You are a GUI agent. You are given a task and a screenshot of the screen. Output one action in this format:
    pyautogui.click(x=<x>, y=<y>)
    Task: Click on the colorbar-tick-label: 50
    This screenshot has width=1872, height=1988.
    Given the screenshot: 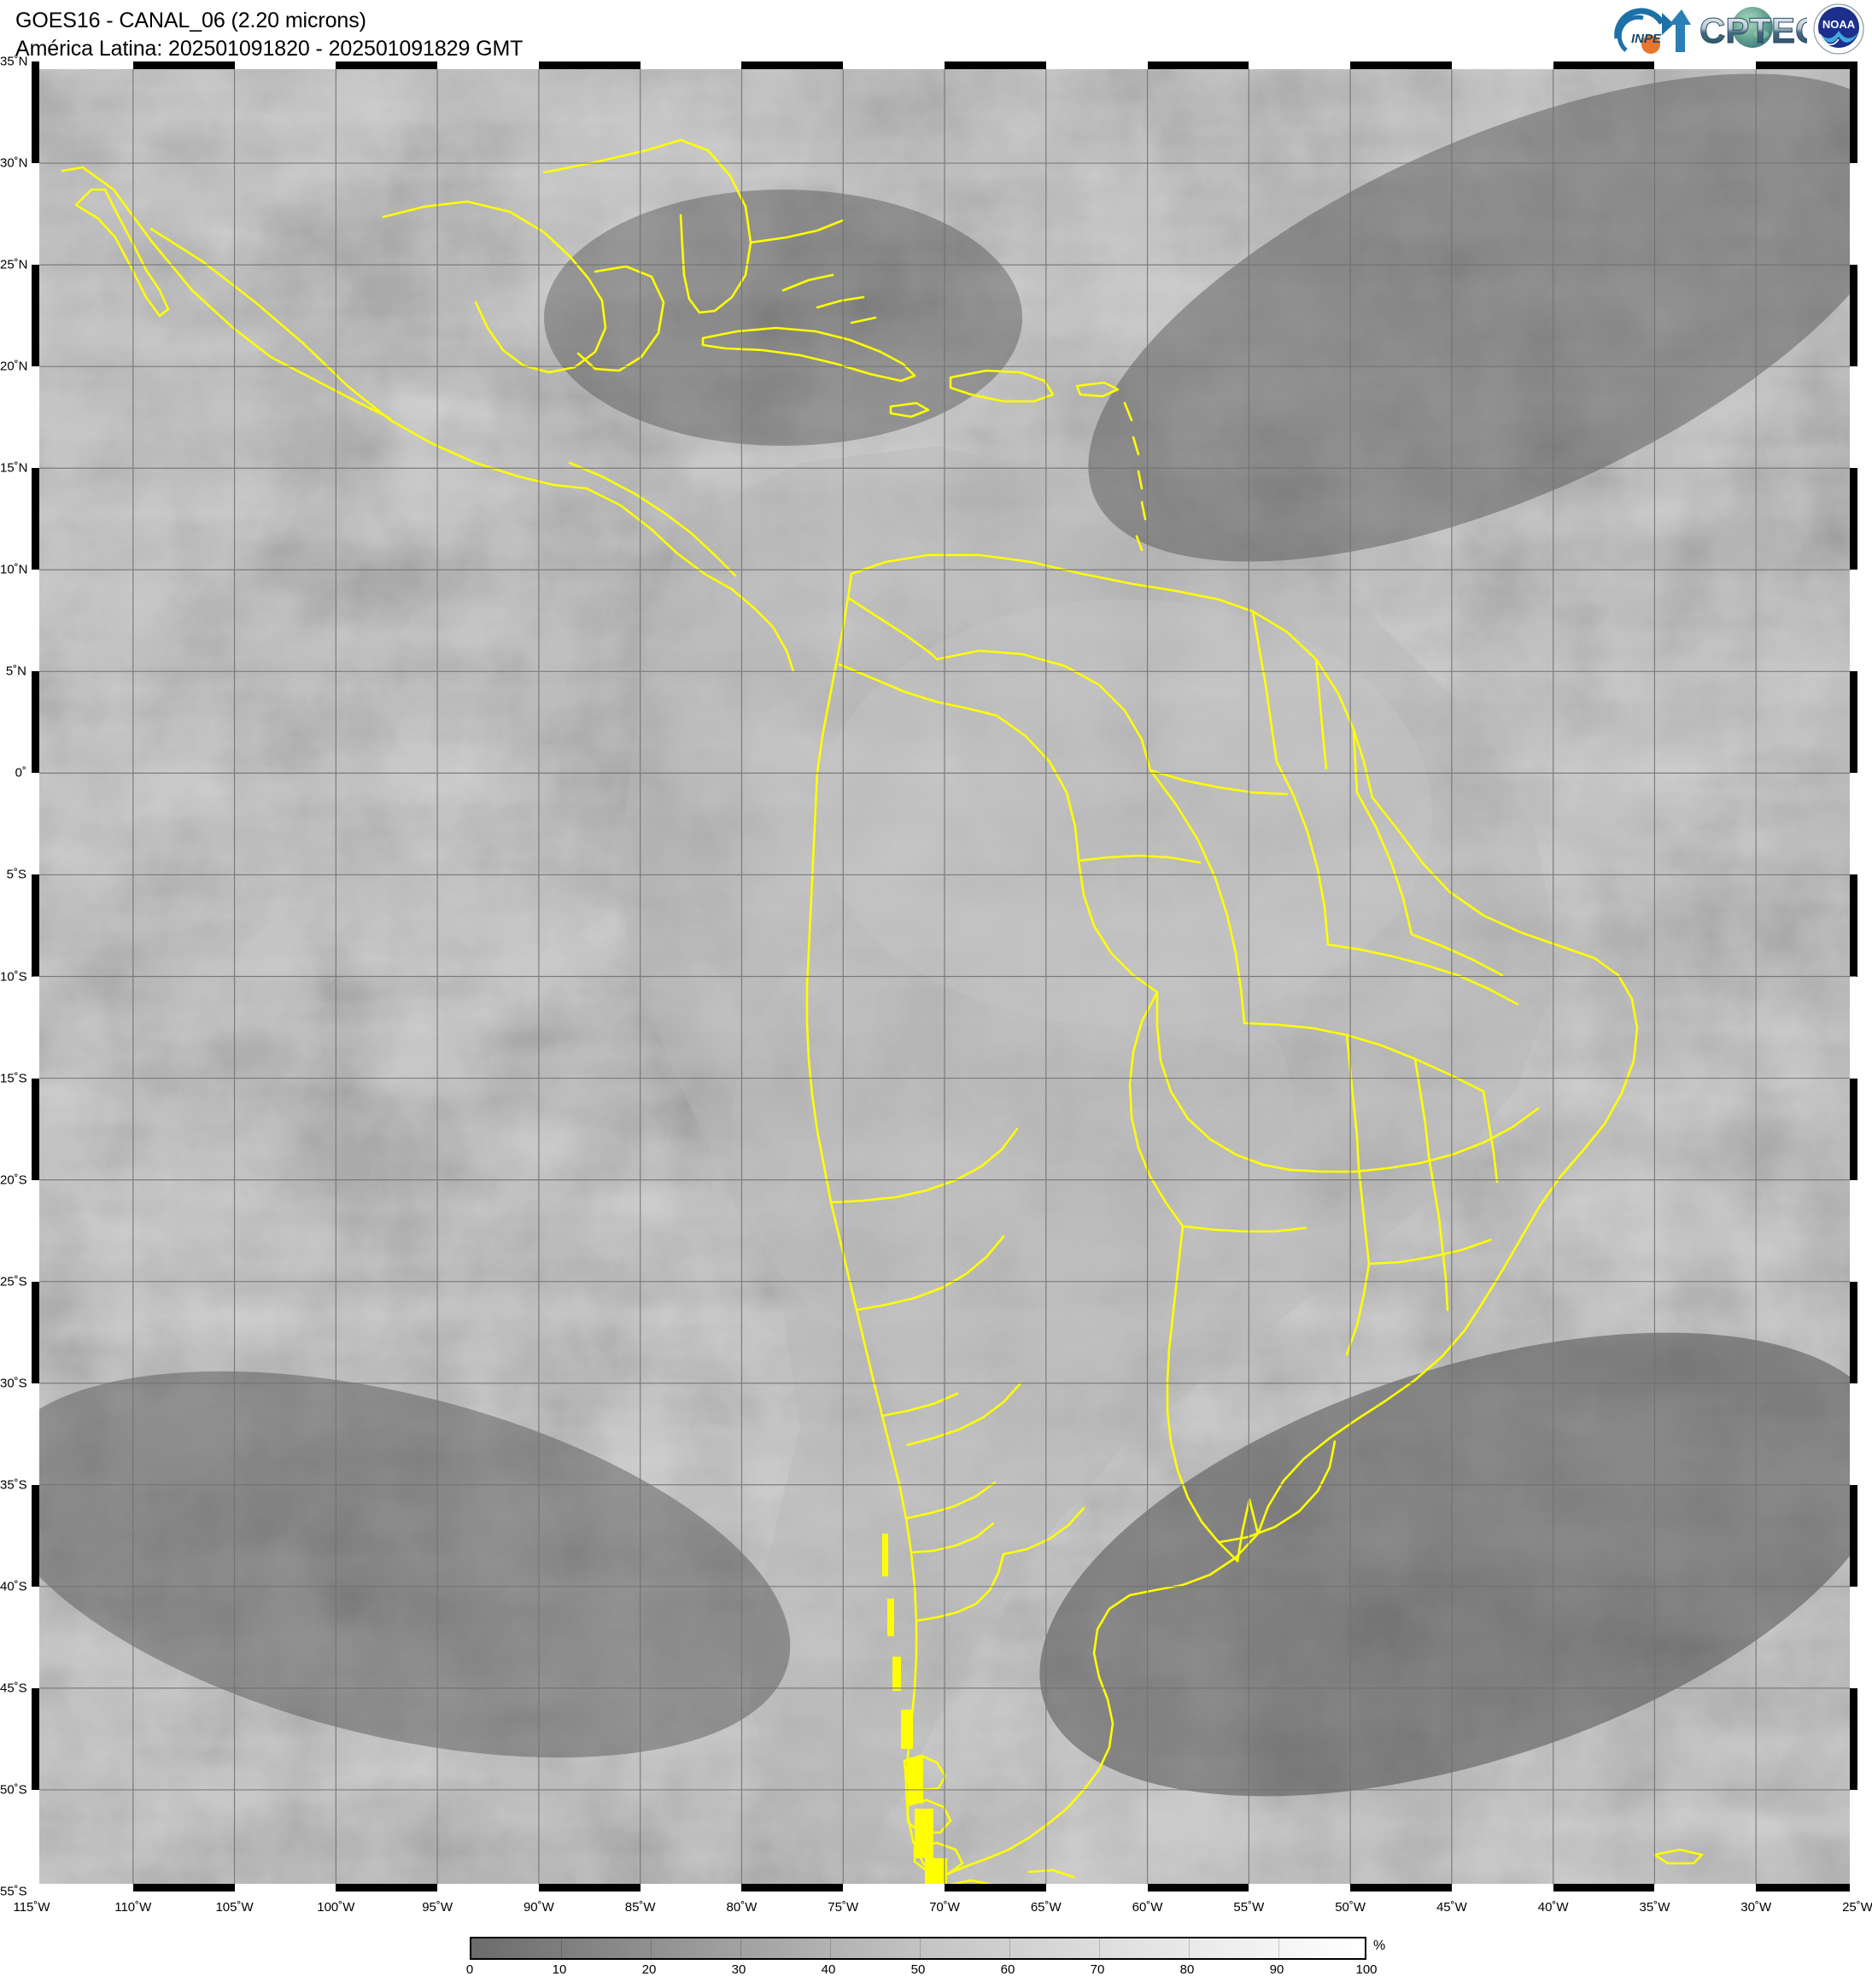 What is the action you would take?
    pyautogui.click(x=918, y=1969)
    